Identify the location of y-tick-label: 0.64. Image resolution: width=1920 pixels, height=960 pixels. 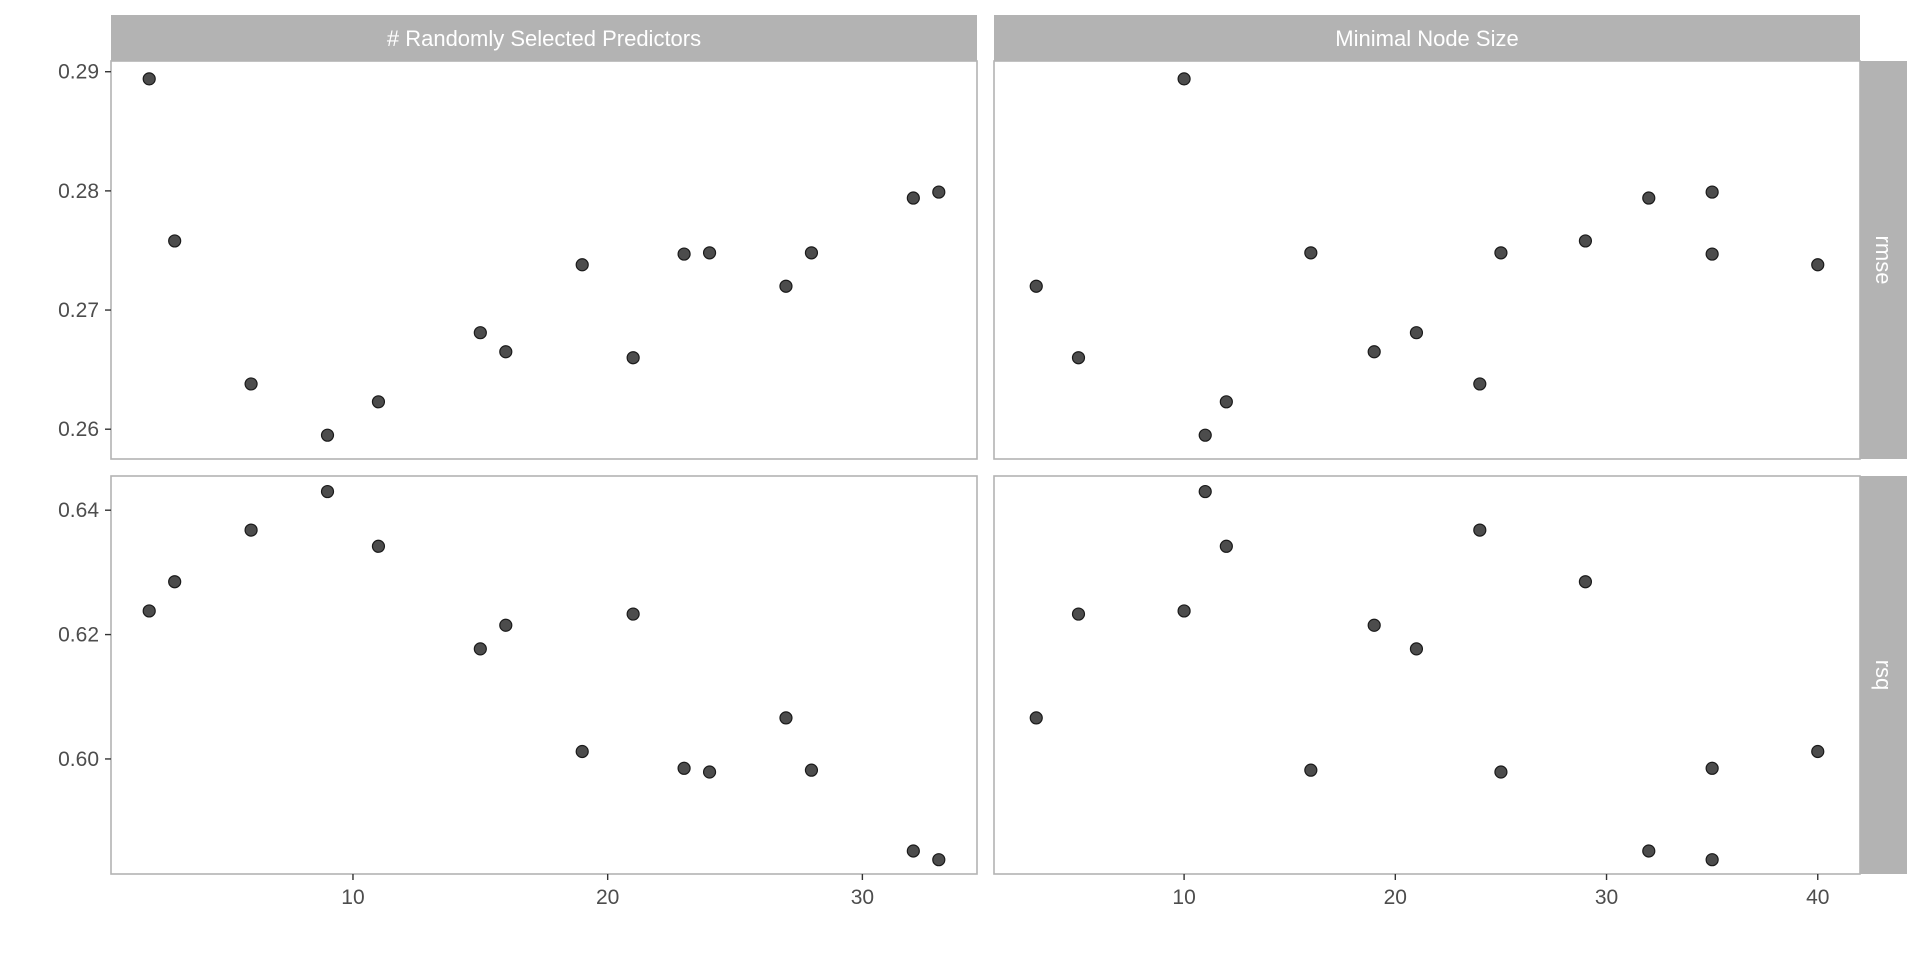
(78, 510).